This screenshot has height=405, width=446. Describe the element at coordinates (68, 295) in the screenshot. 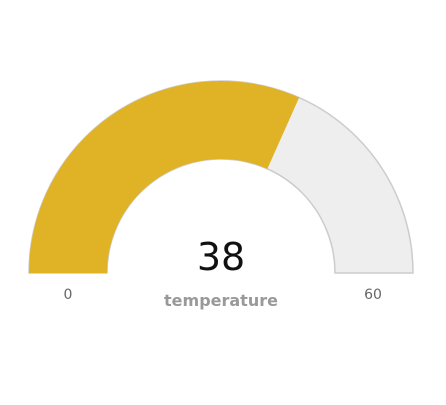

I see `gauge-min-label: 0` at that location.